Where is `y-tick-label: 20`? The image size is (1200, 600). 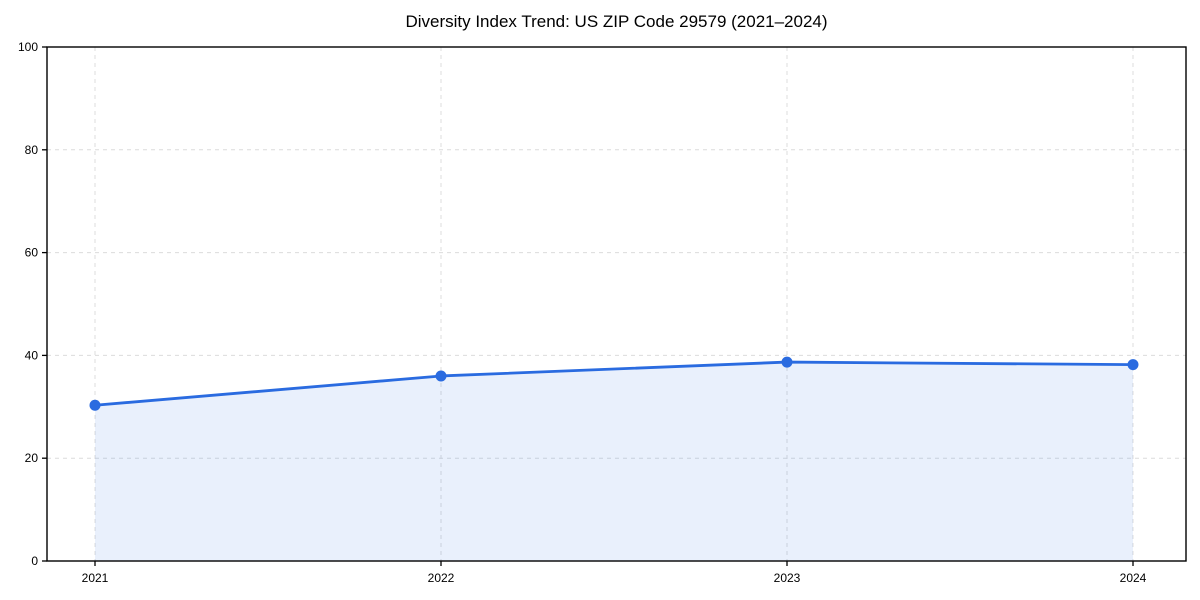
y-tick-label: 20 is located at coordinates (32, 458).